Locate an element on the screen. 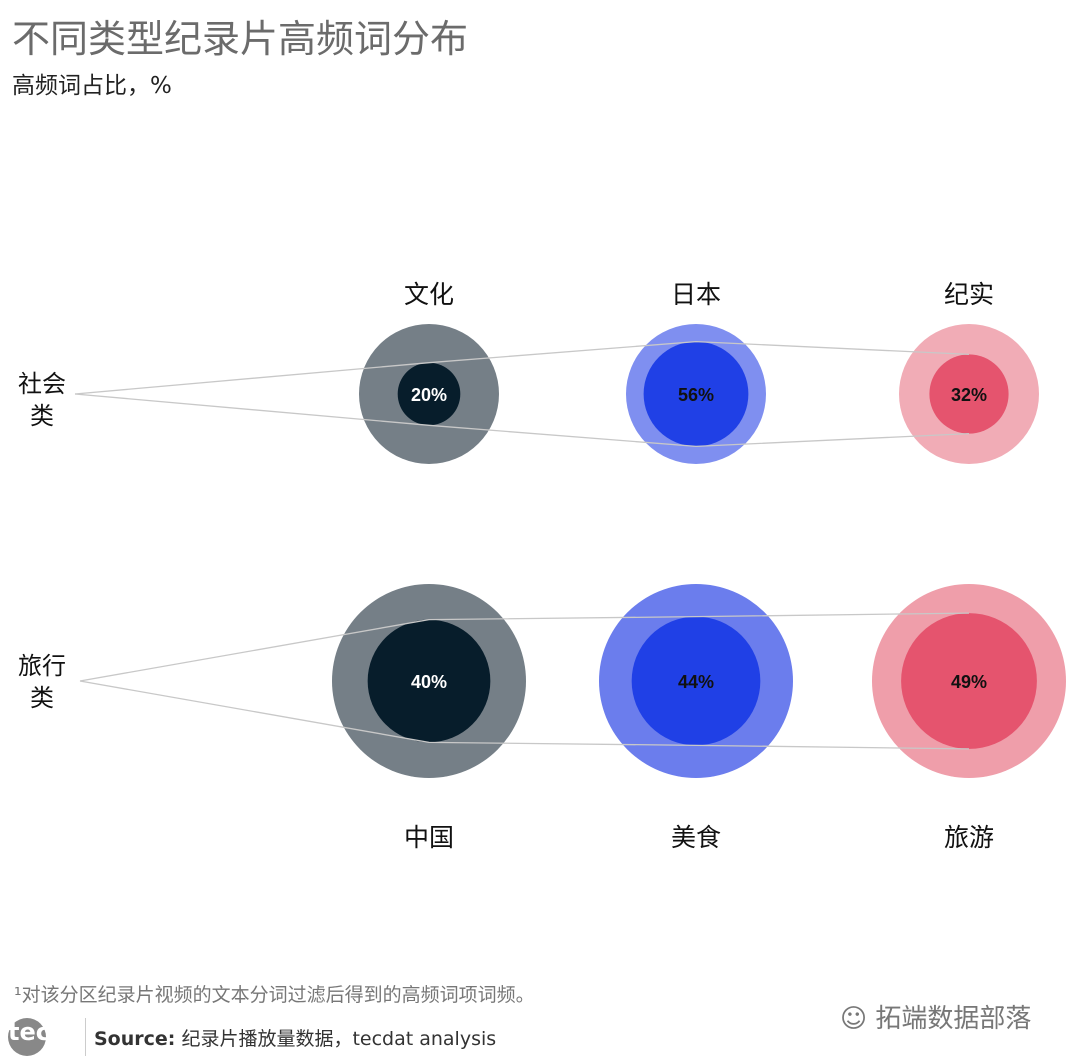 This screenshot has height=1063, width=1080. wechat-icon: ☺ is located at coordinates (858, 1019).